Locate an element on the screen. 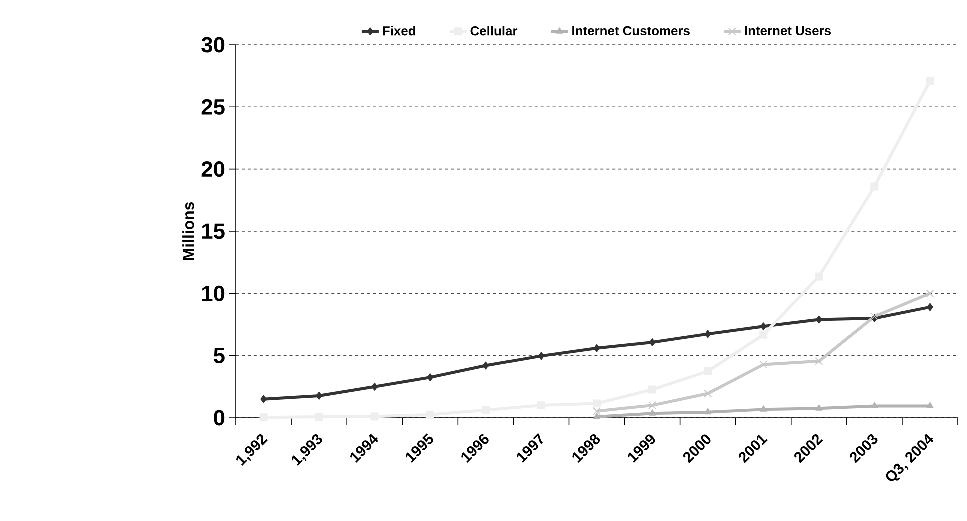 This screenshot has width=967, height=521. legend-label: Internet Customers is located at coordinates (631, 31).